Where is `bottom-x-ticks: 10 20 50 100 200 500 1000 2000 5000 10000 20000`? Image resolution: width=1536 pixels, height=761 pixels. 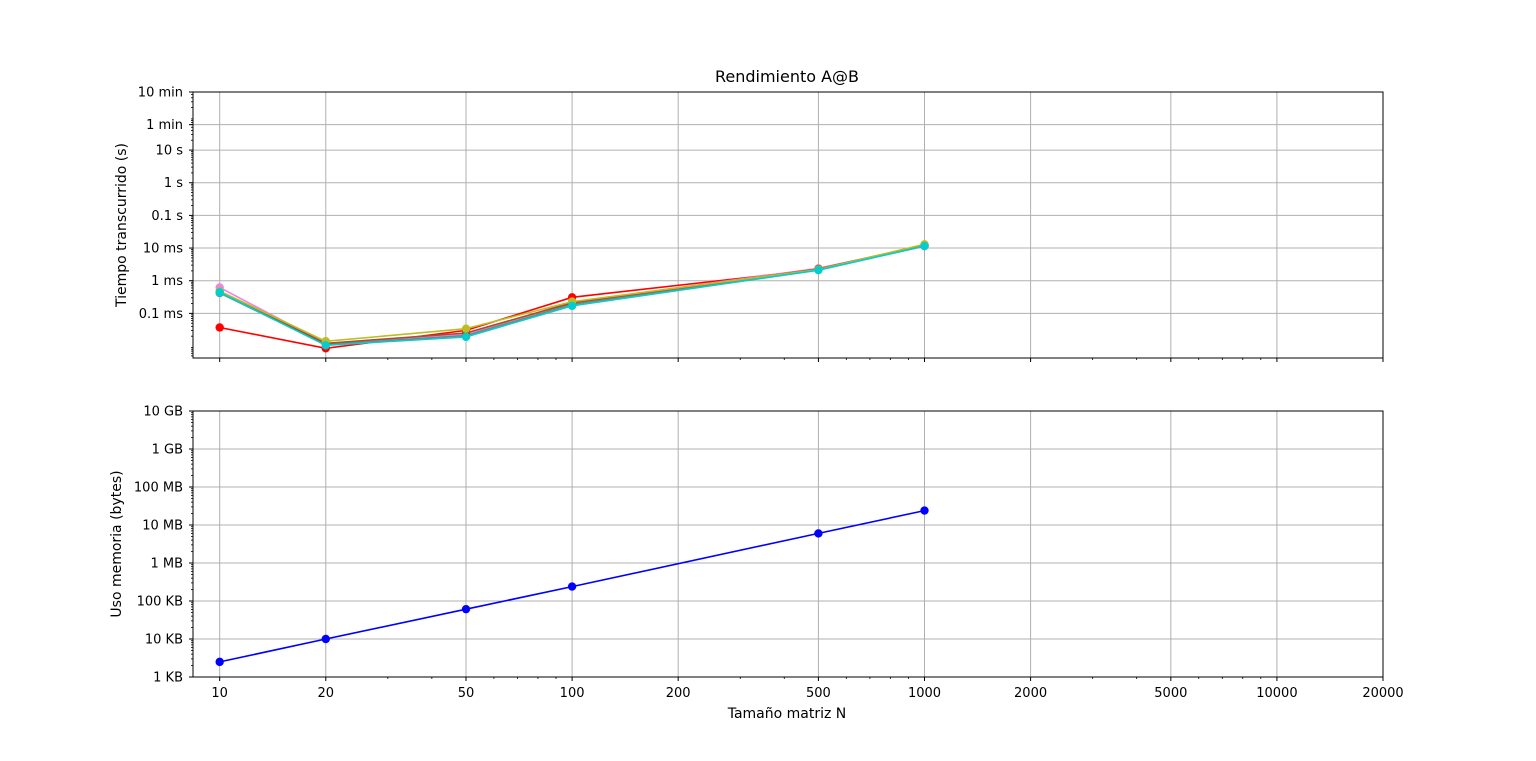 bottom-x-ticks: 10 20 50 100 200 500 1000 2000 5000 10000 20000 is located at coordinates (807, 689).